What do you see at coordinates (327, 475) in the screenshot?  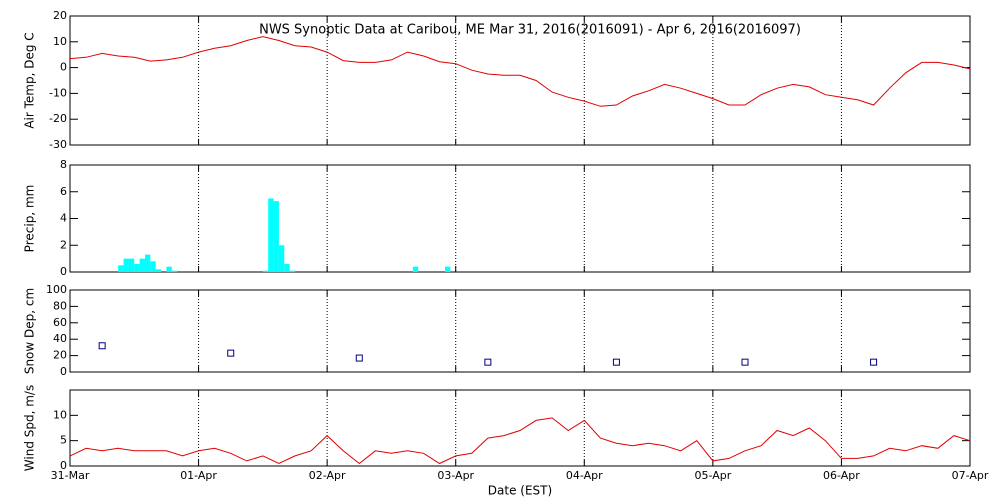 I see `x-tick-label: 02-Apr` at bounding box center [327, 475].